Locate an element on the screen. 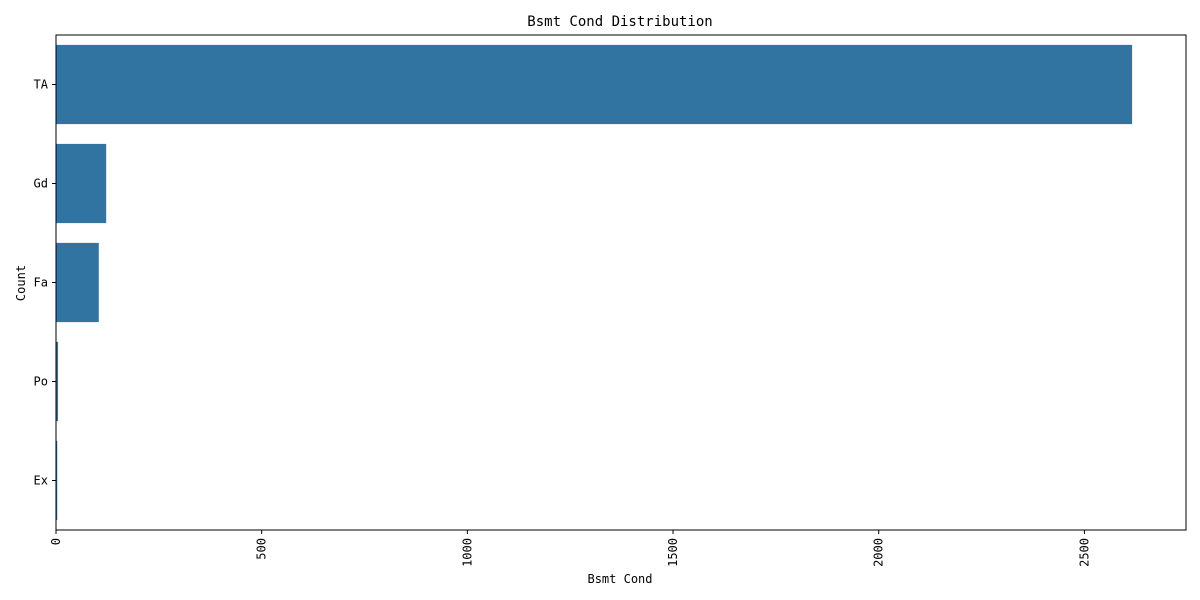  x-tick-label: 0 is located at coordinates (56, 541).